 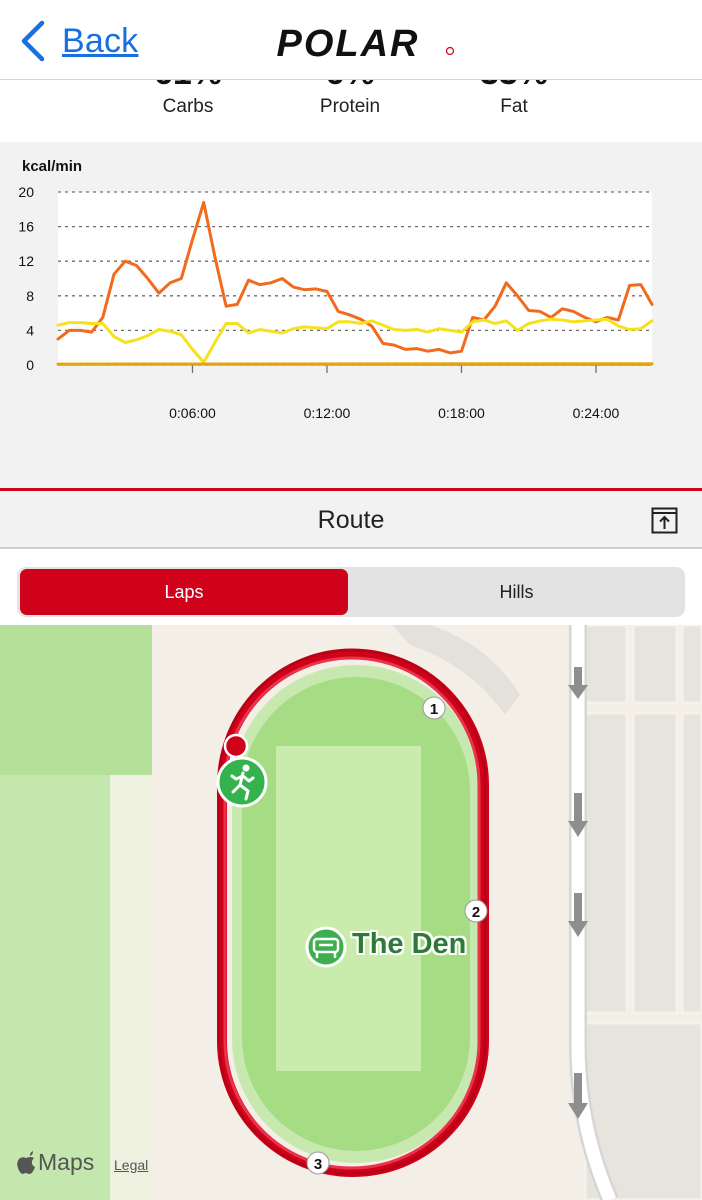 What do you see at coordinates (55, 987) in the screenshot?
I see `park-area-lower` at bounding box center [55, 987].